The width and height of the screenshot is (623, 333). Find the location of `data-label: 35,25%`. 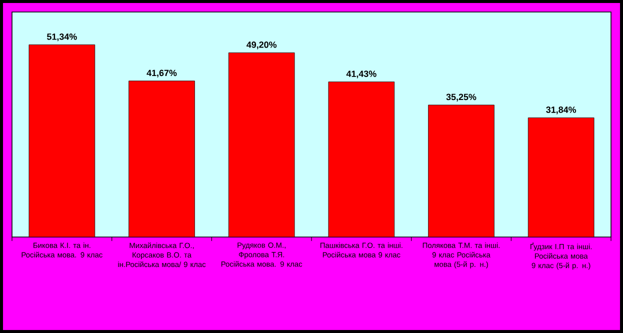

data-label: 35,25% is located at coordinates (461, 98).